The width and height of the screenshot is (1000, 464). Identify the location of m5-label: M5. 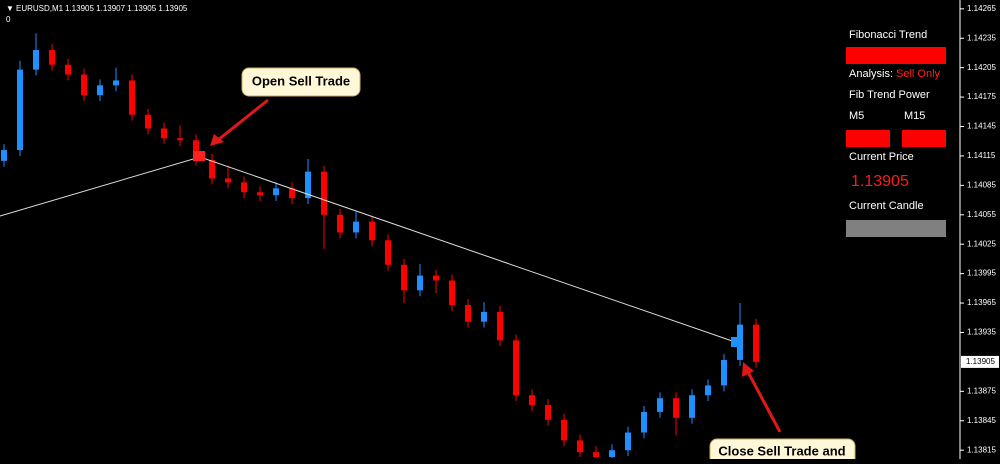
(856, 116).